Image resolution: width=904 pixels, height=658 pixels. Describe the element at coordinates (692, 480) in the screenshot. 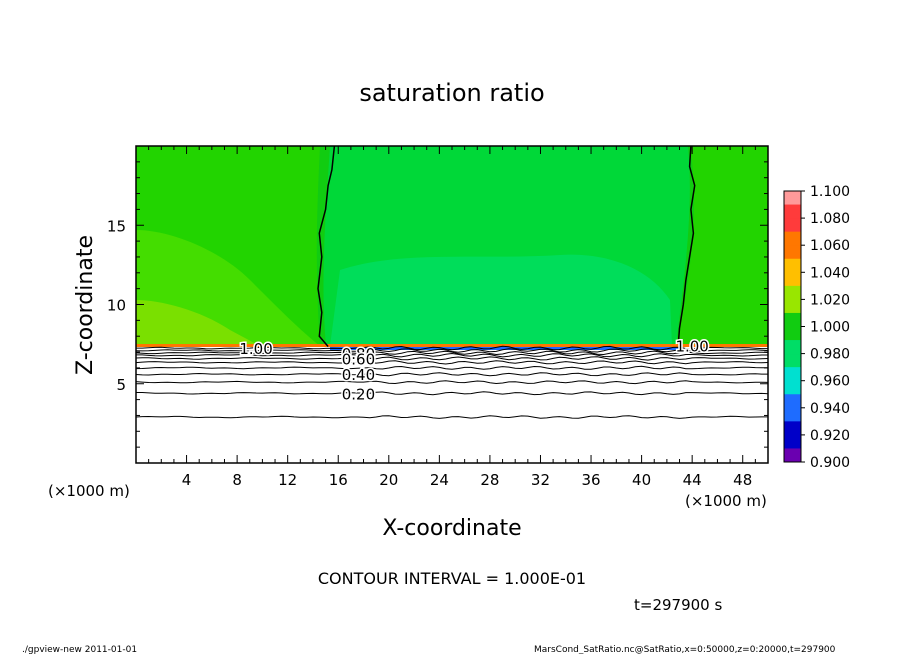

I see `x-tick-label: 44` at that location.